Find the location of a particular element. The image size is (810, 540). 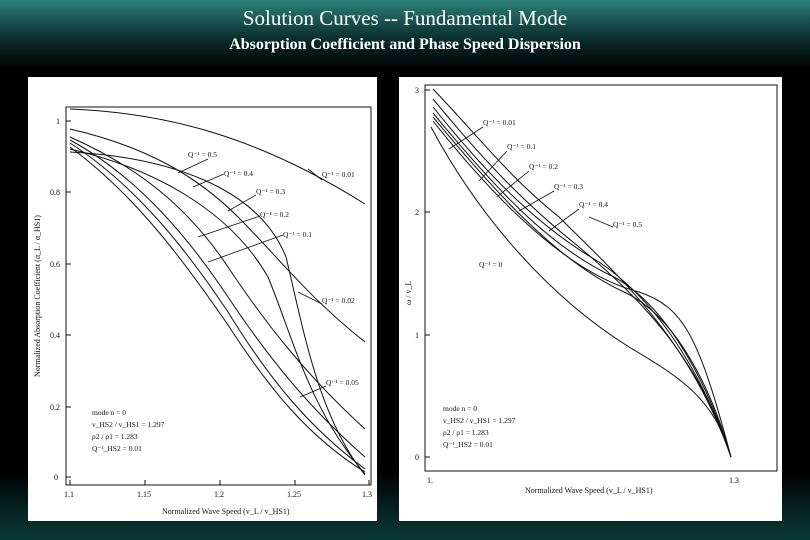

y-ticks: 0 1 2 3 is located at coordinates (422, 274).